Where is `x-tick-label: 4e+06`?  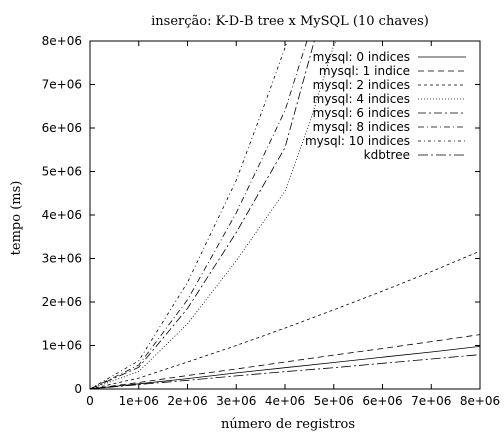
x-tick-label: 4e+06 is located at coordinates (285, 401).